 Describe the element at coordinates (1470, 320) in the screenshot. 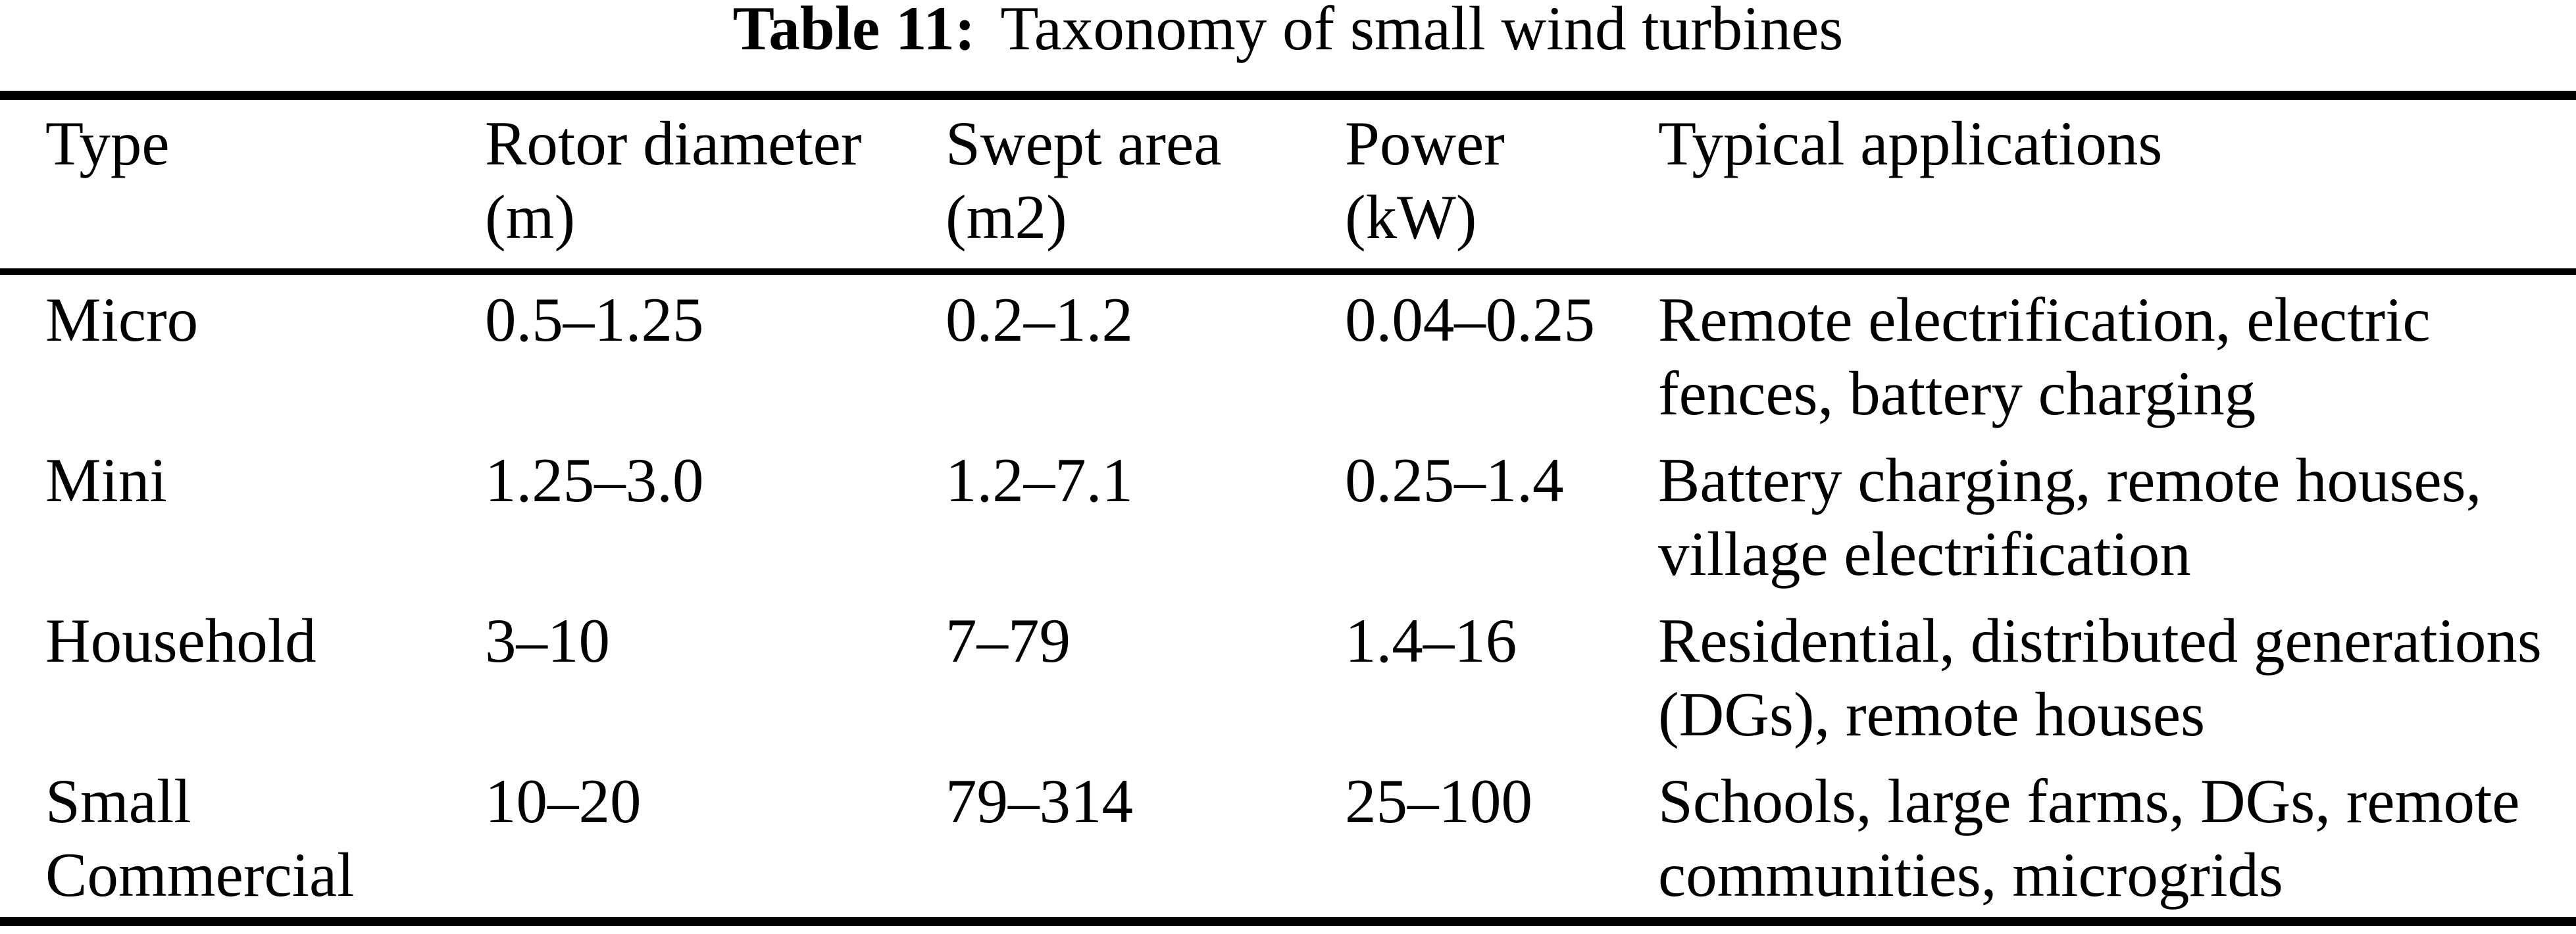

I see `cell-line: 0.04–0.25` at that location.